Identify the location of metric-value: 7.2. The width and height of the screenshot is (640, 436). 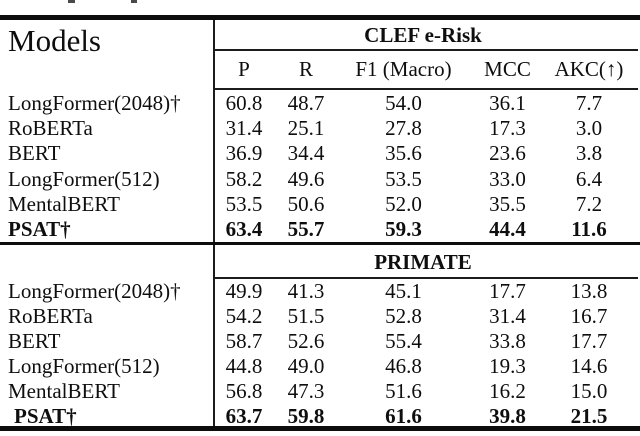
(589, 203).